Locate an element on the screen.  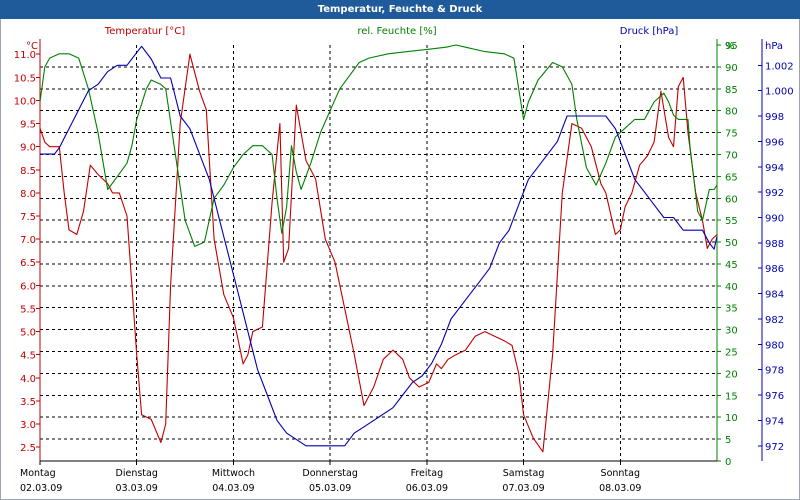
pressure-tick-label: 996 is located at coordinates (774, 142).